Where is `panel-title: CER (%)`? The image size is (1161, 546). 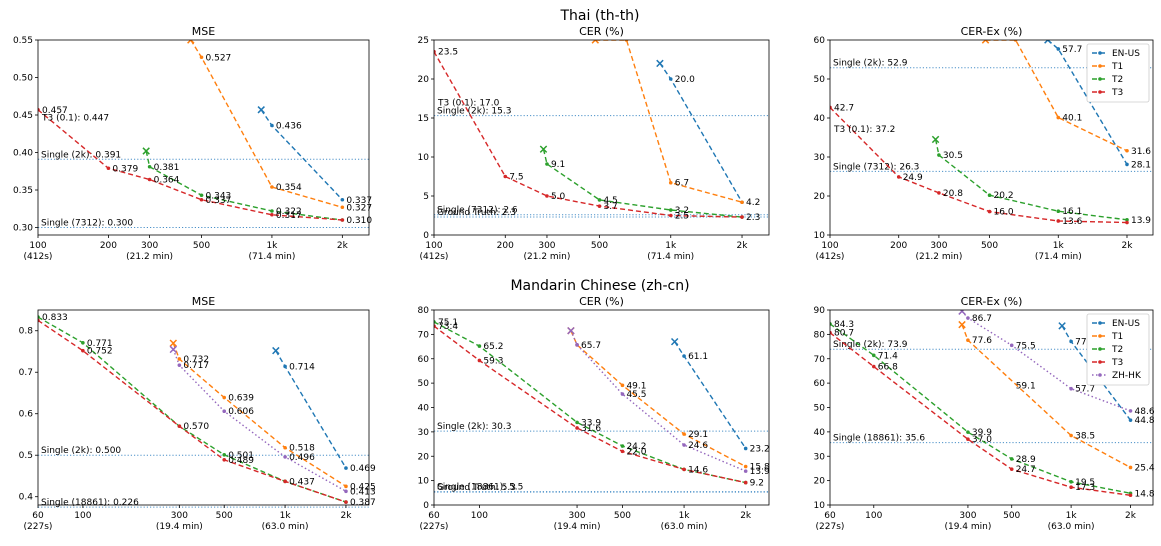 panel-title: CER (%) is located at coordinates (601, 301).